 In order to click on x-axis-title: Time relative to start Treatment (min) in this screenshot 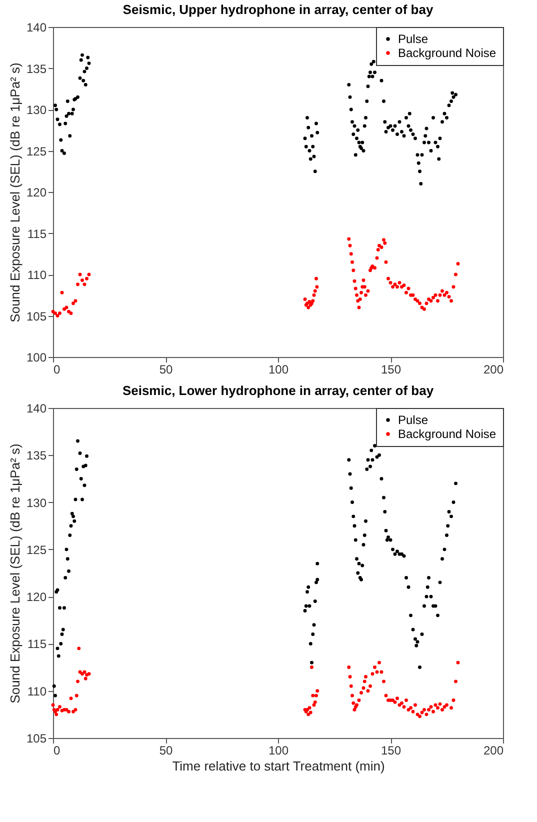, I will do `click(278, 766)`.